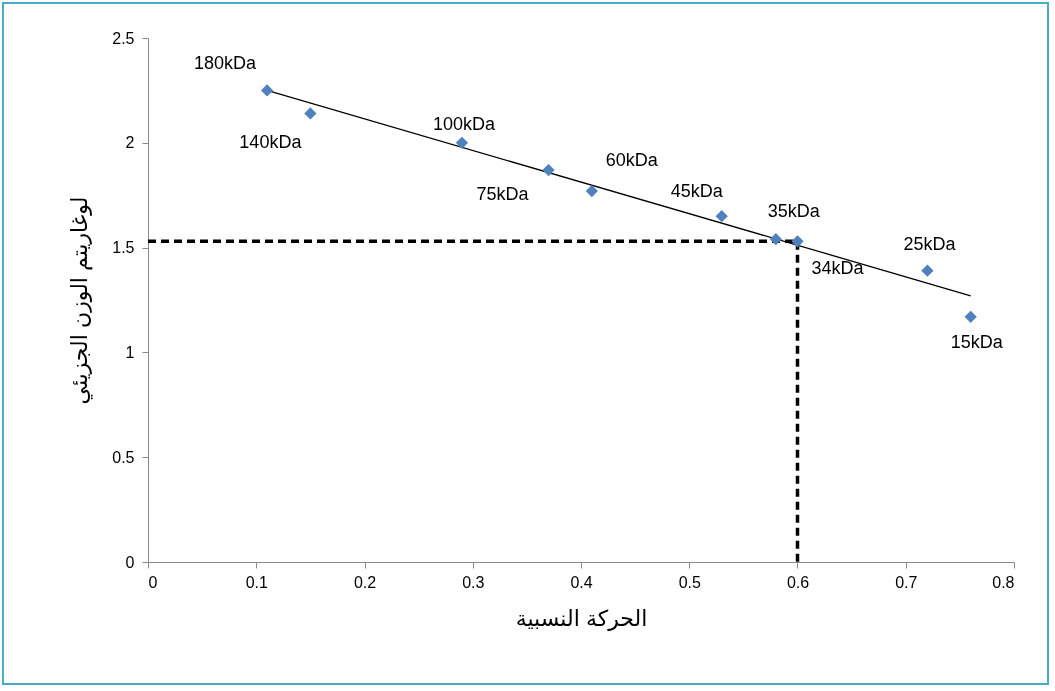 The height and width of the screenshot is (691, 1055). I want to click on annotation: 35kDa, so click(794, 211).